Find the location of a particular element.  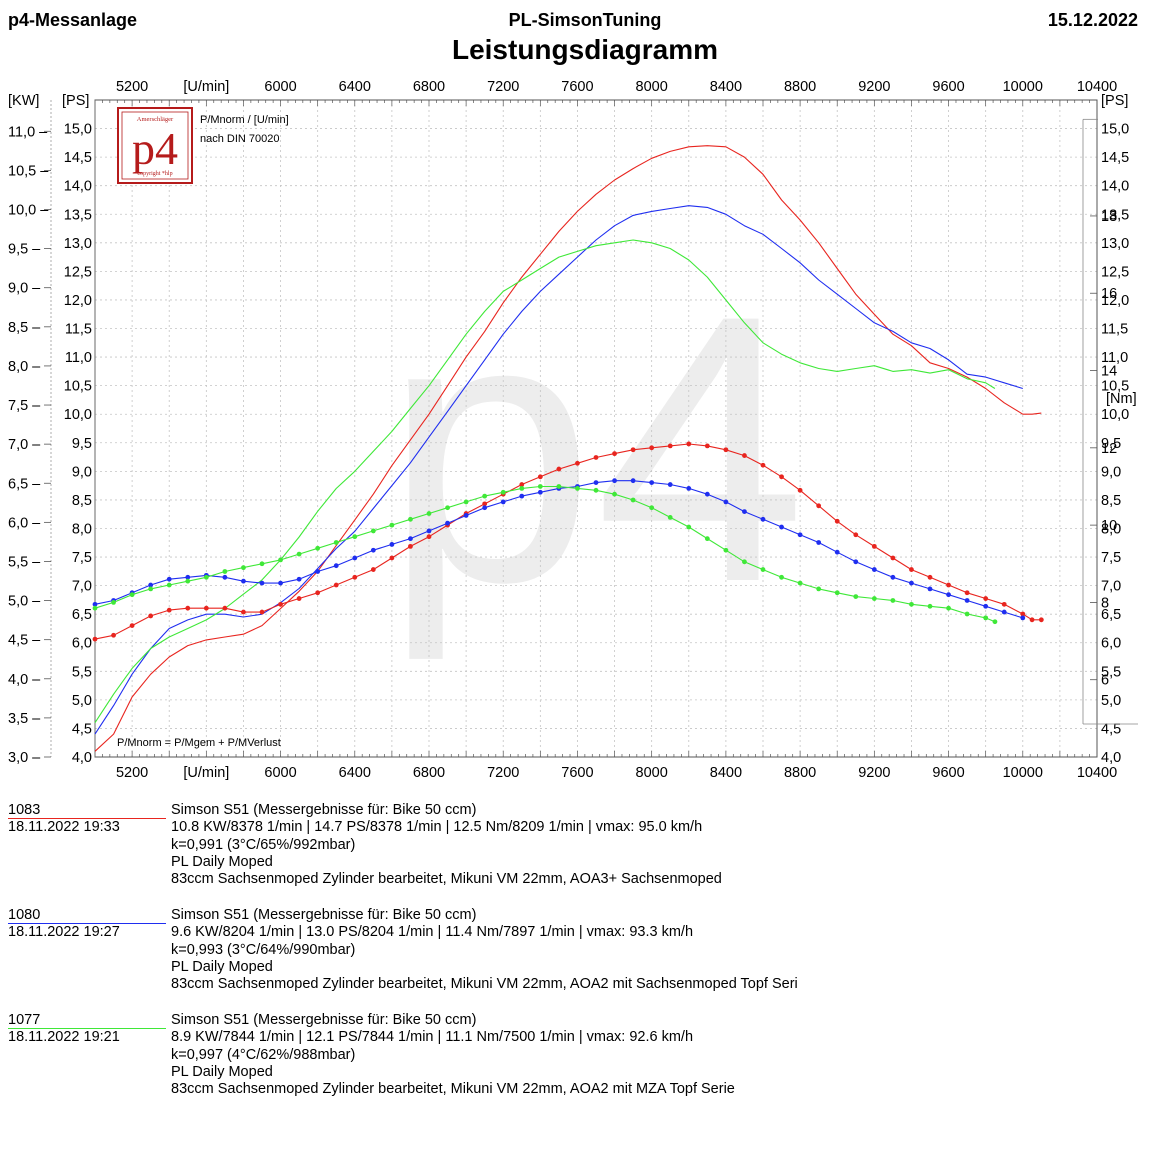

kw-tick-label: 6,5 – is located at coordinates (24, 484).